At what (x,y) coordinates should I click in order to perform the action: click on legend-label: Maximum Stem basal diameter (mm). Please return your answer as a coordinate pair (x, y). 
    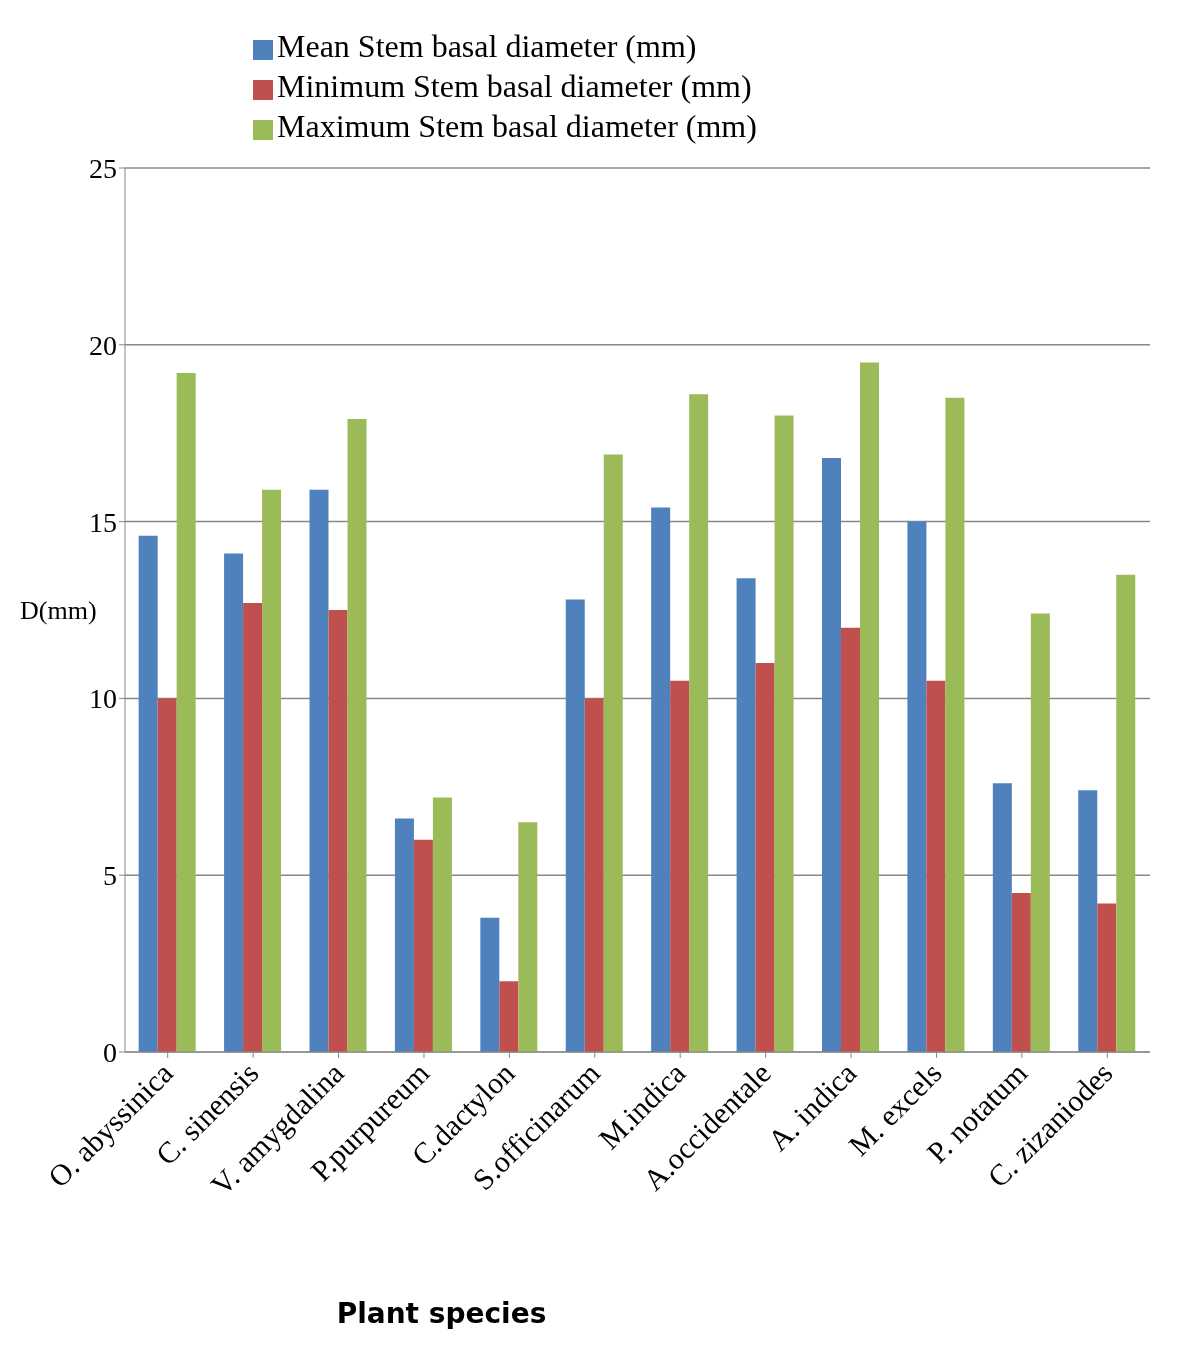
    Looking at the image, I should click on (517, 126).